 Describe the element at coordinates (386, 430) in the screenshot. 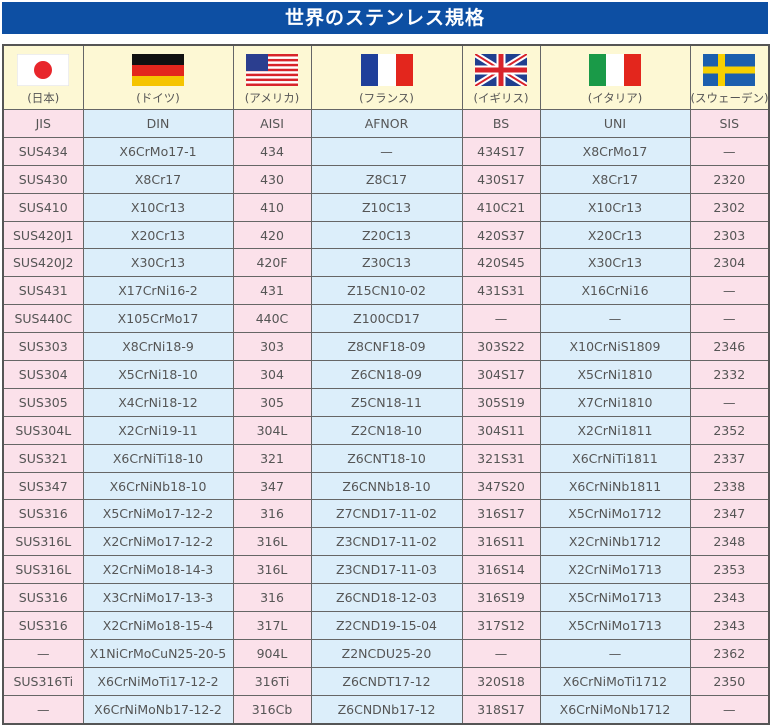

I see `table-cell: Z2CN18-10` at that location.